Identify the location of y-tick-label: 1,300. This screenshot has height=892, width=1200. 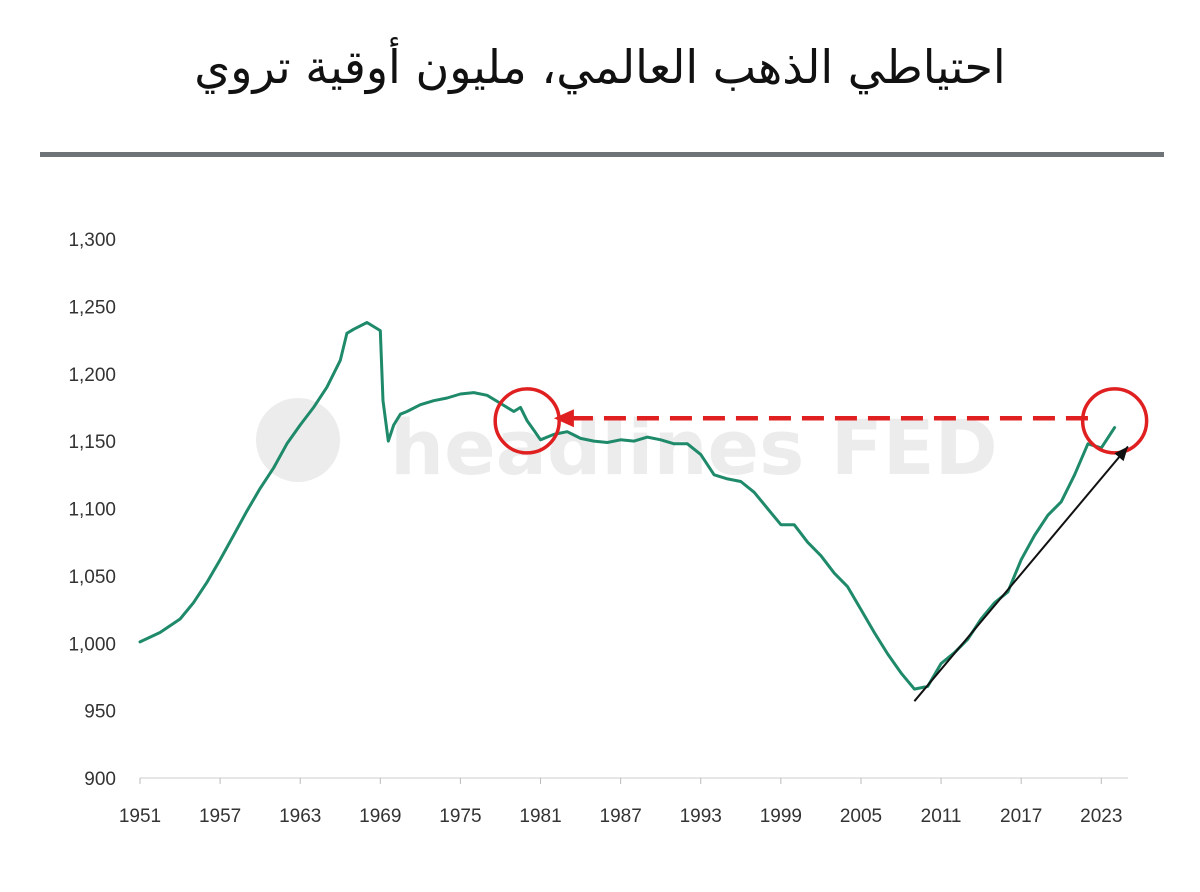
(92, 240).